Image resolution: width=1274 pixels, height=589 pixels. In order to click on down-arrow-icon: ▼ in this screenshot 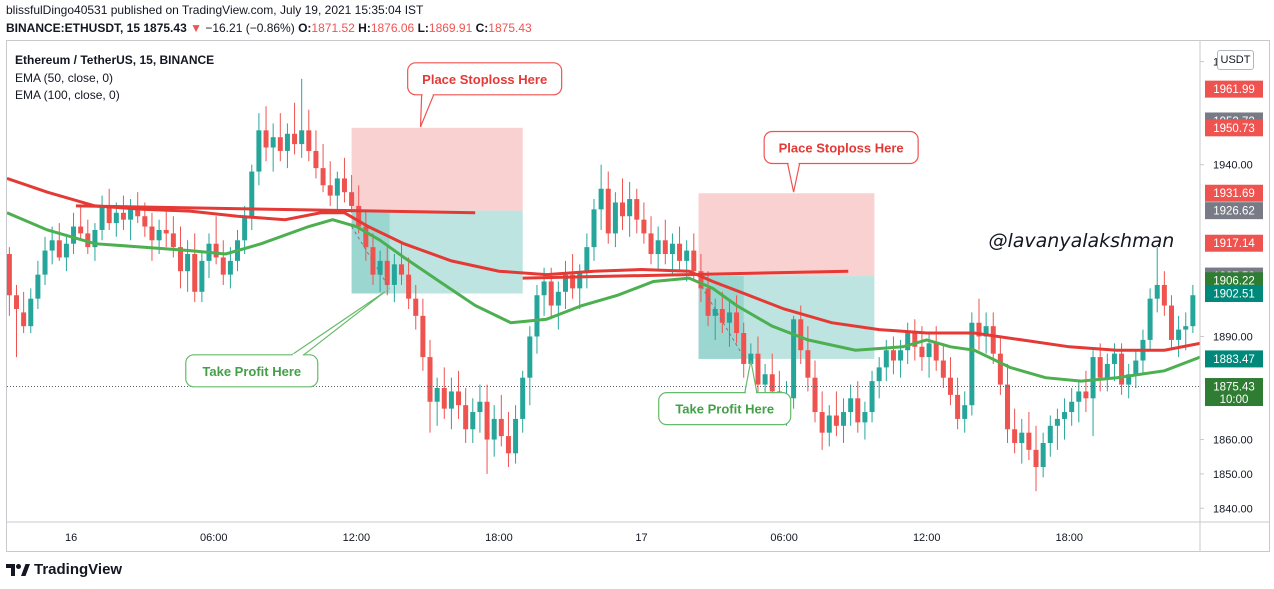, I will do `click(196, 28)`.